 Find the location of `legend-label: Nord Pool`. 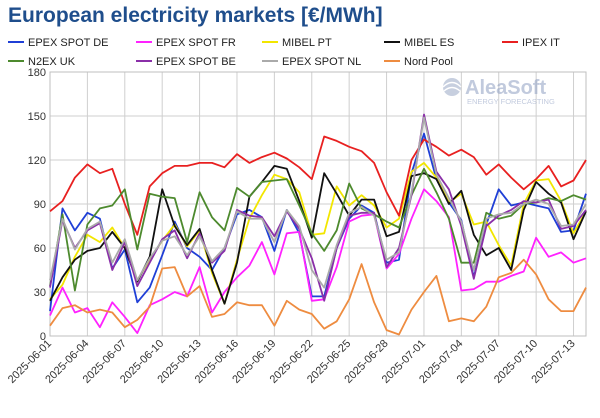

legend-label: Nord Pool is located at coordinates (428, 62).